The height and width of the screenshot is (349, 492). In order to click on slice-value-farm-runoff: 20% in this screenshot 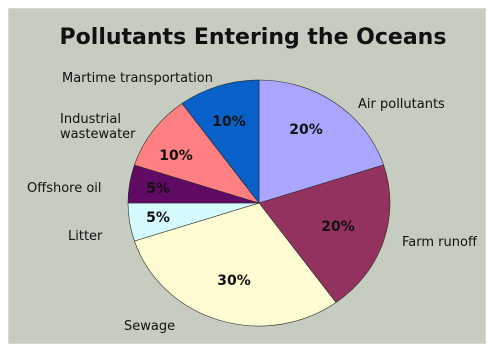, I will do `click(338, 227)`.